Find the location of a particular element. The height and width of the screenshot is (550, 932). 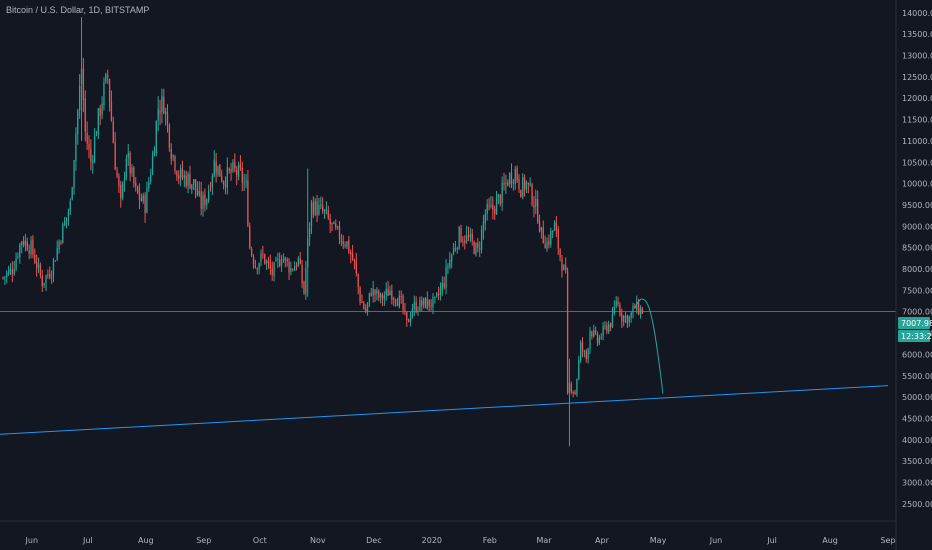

y-tick-label: 6000.00 is located at coordinates (917, 354).